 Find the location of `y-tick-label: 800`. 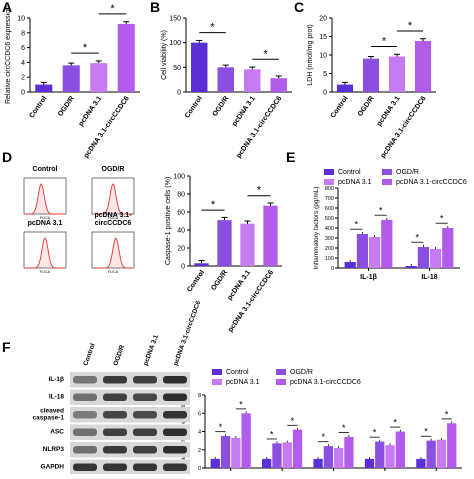

y-tick-label: 800 is located at coordinates (329, 189).